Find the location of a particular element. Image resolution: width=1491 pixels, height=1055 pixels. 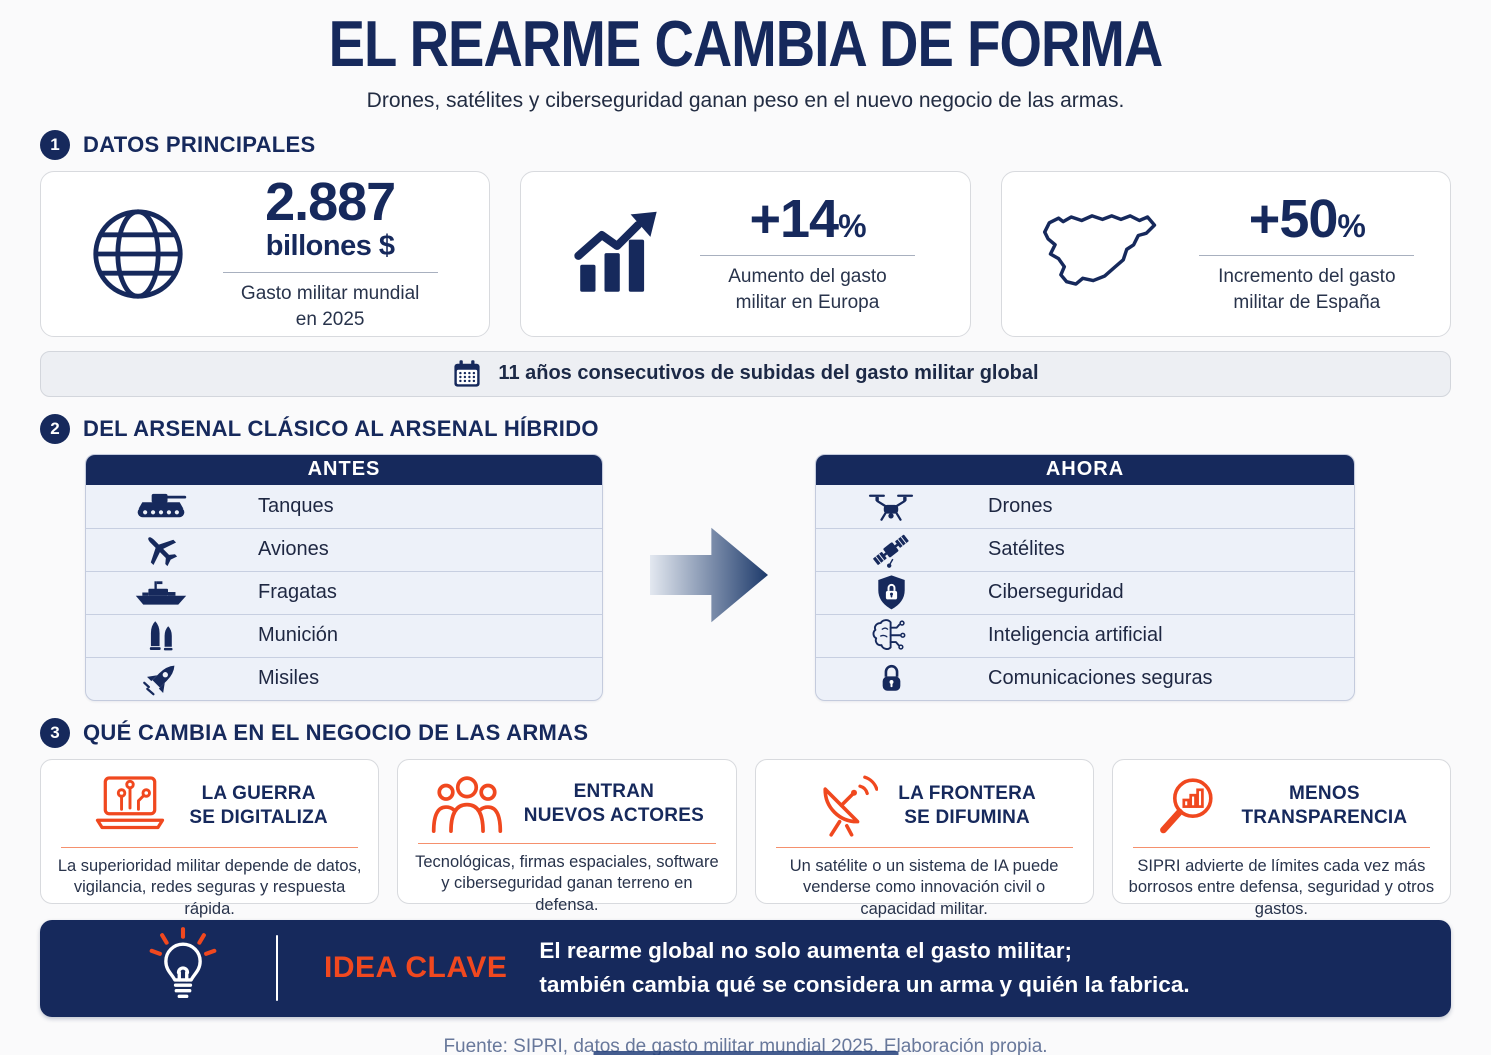

transition-arrow-zone is located at coordinates (709, 546).